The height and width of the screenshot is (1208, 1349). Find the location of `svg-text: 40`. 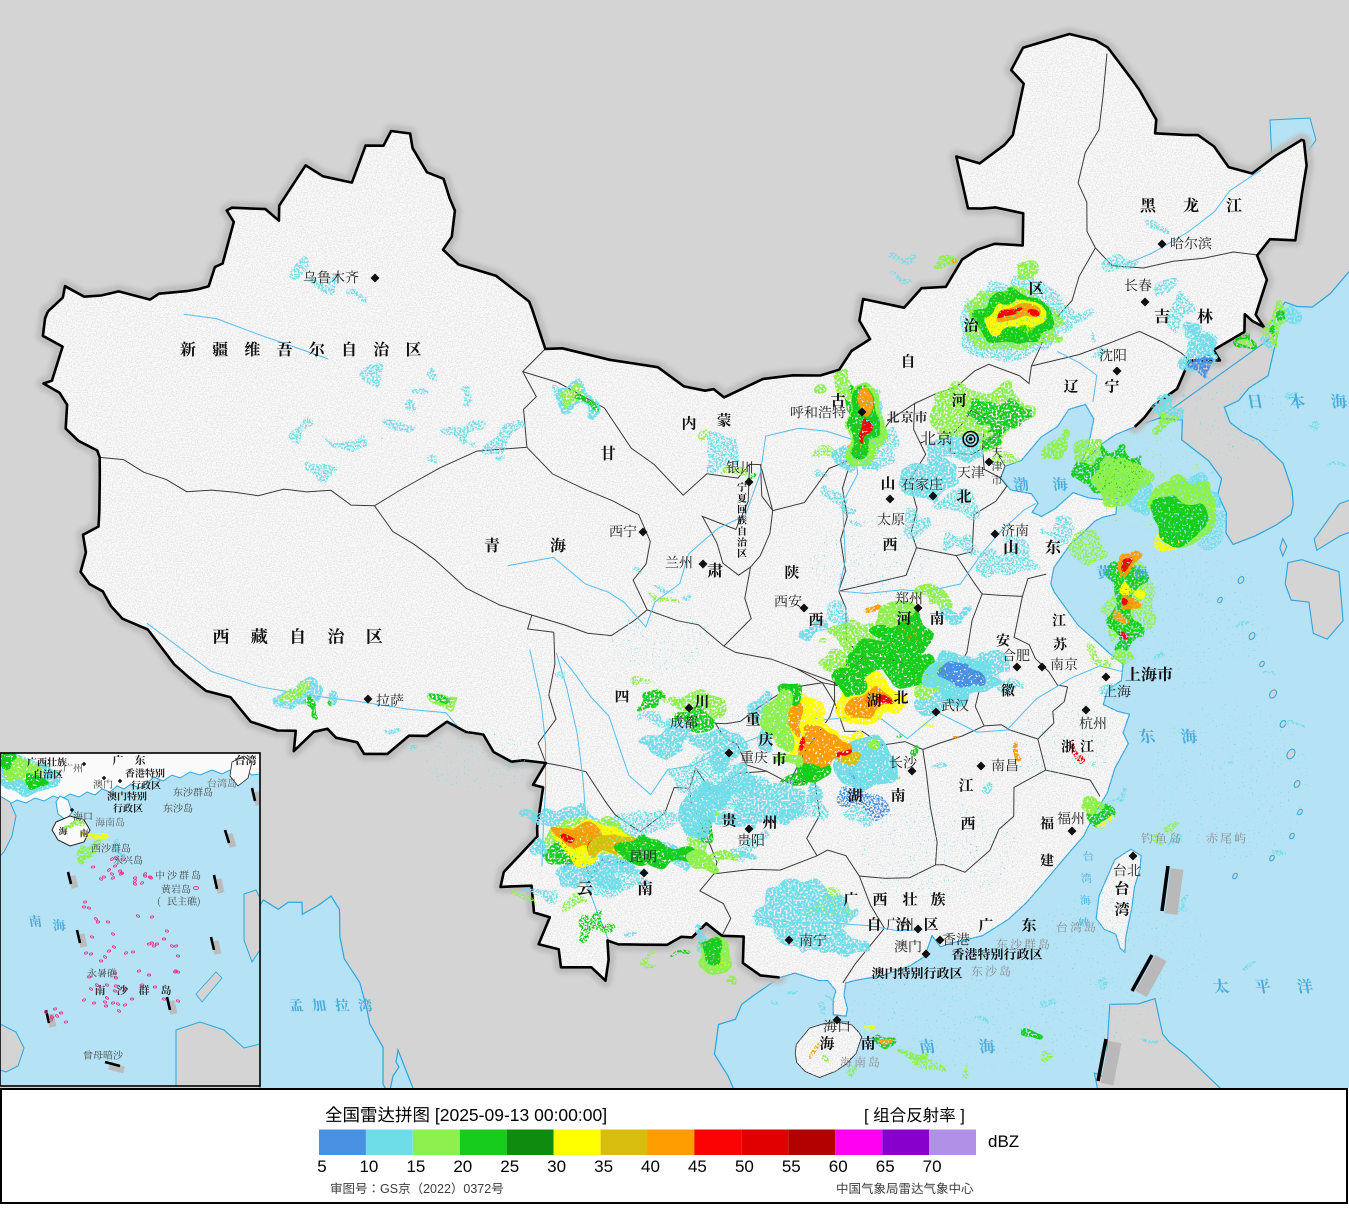

svg-text: 40 is located at coordinates (650, 1166).